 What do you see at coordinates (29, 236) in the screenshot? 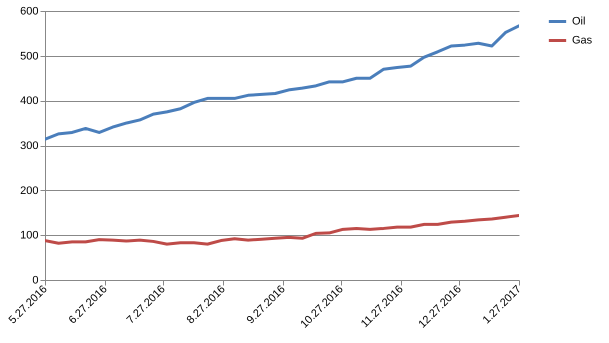
I see `y-tick-label: 100` at bounding box center [29, 236].